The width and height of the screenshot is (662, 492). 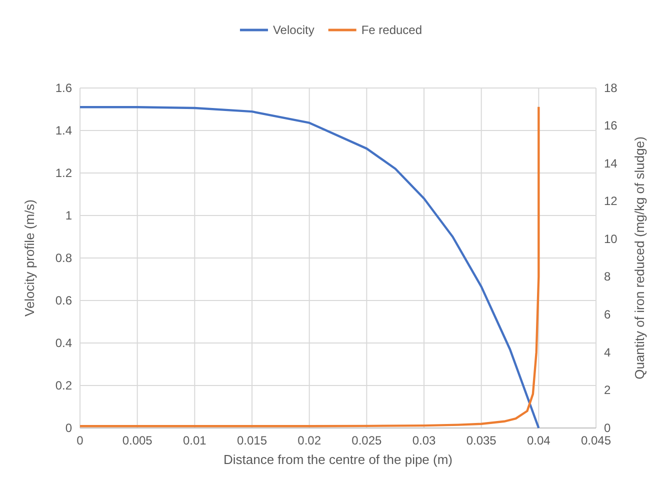 What do you see at coordinates (391, 30) in the screenshot?
I see `legend-label: Fe reduced` at bounding box center [391, 30].